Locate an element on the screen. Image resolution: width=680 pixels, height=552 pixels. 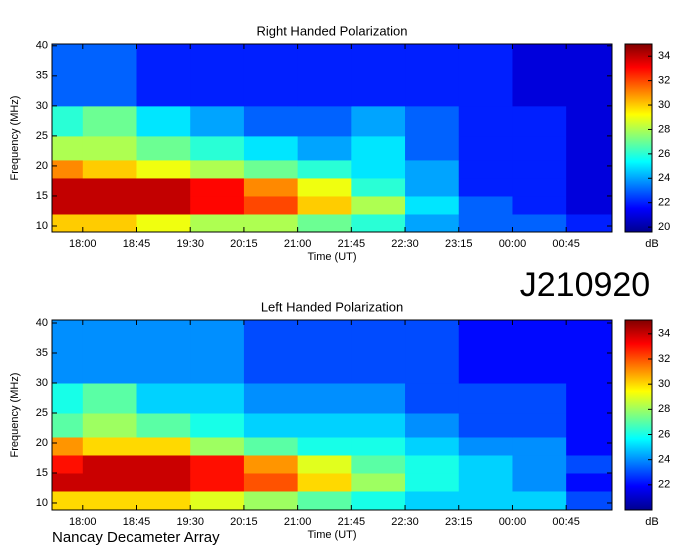
y-tick-label: 25 is located at coordinates (42, 413).